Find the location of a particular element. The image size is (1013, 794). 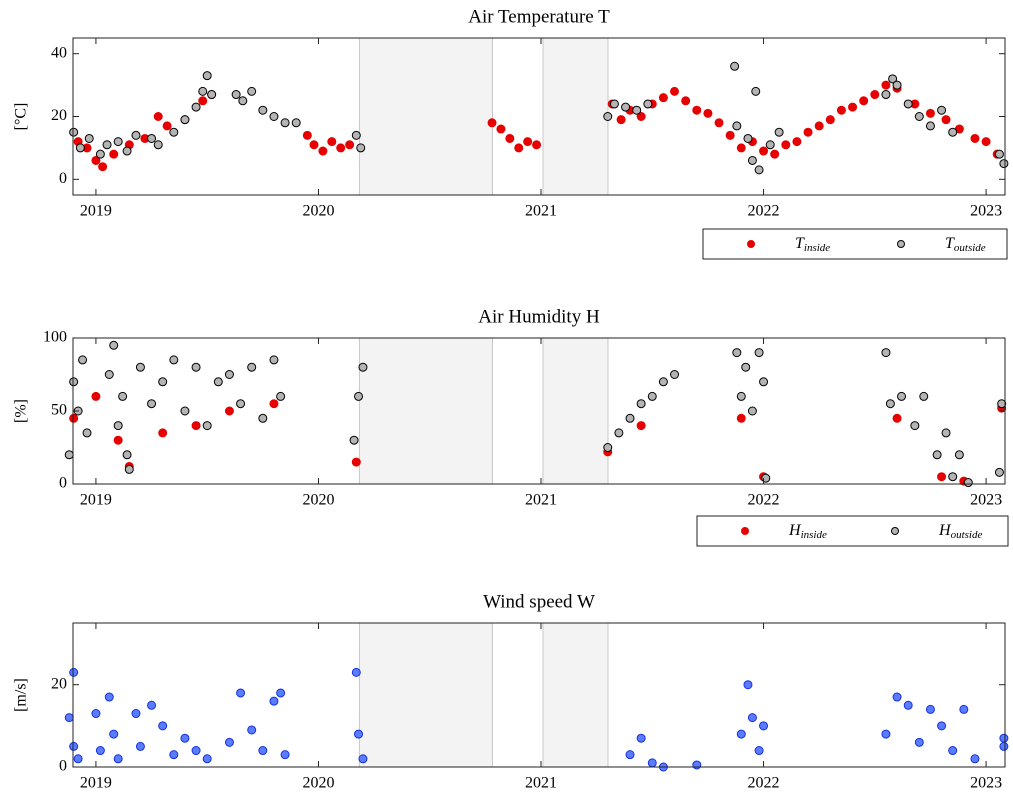

legend-marker is located at coordinates (751, 244).